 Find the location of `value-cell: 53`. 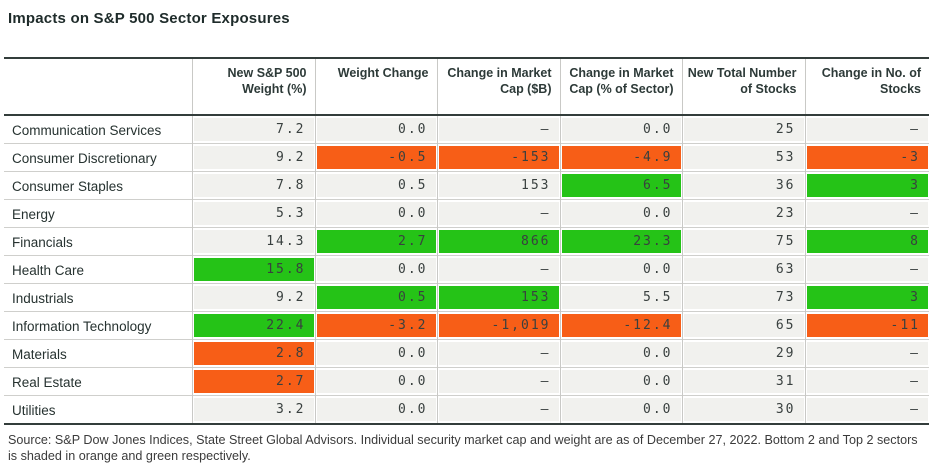

value-cell: 53 is located at coordinates (744, 157).